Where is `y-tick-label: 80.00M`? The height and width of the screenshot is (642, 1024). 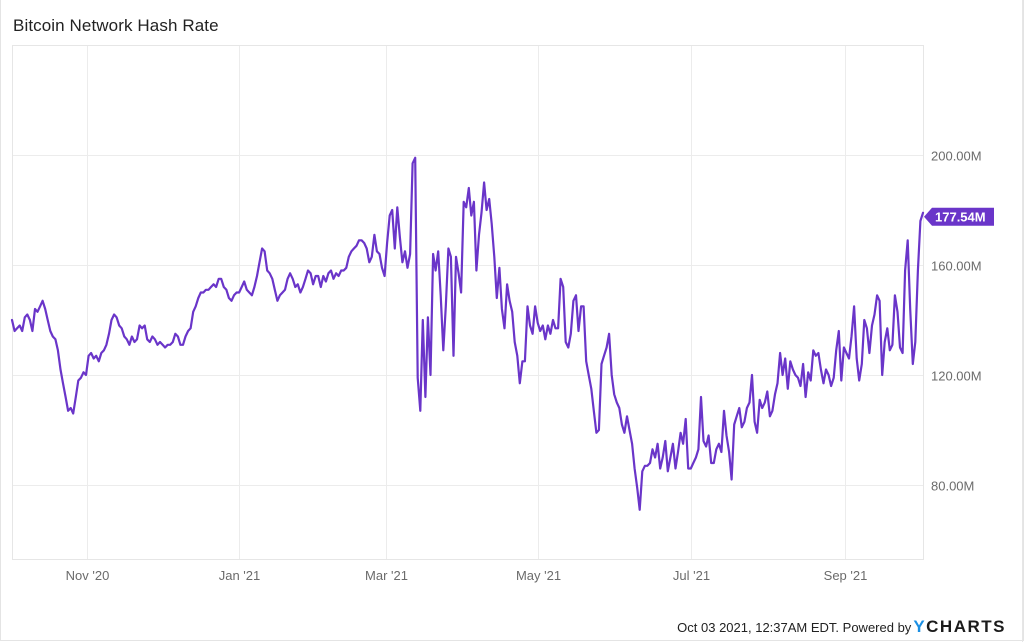 y-tick-label: 80.00M is located at coordinates (952, 486).